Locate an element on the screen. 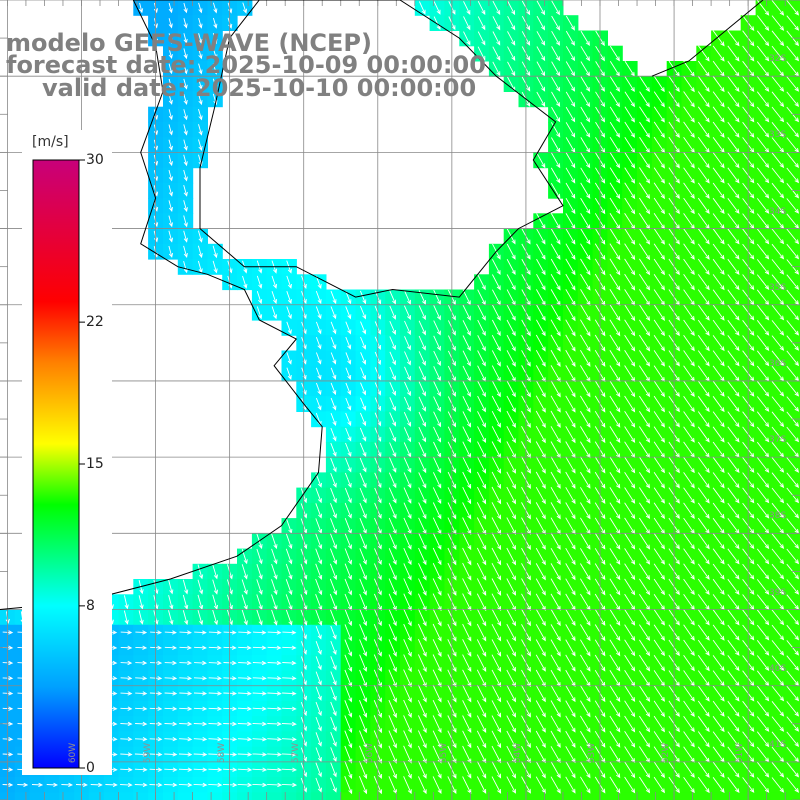 This screenshot has height=800, width=800. lat-label: 39S is located at coordinates (778, 592).